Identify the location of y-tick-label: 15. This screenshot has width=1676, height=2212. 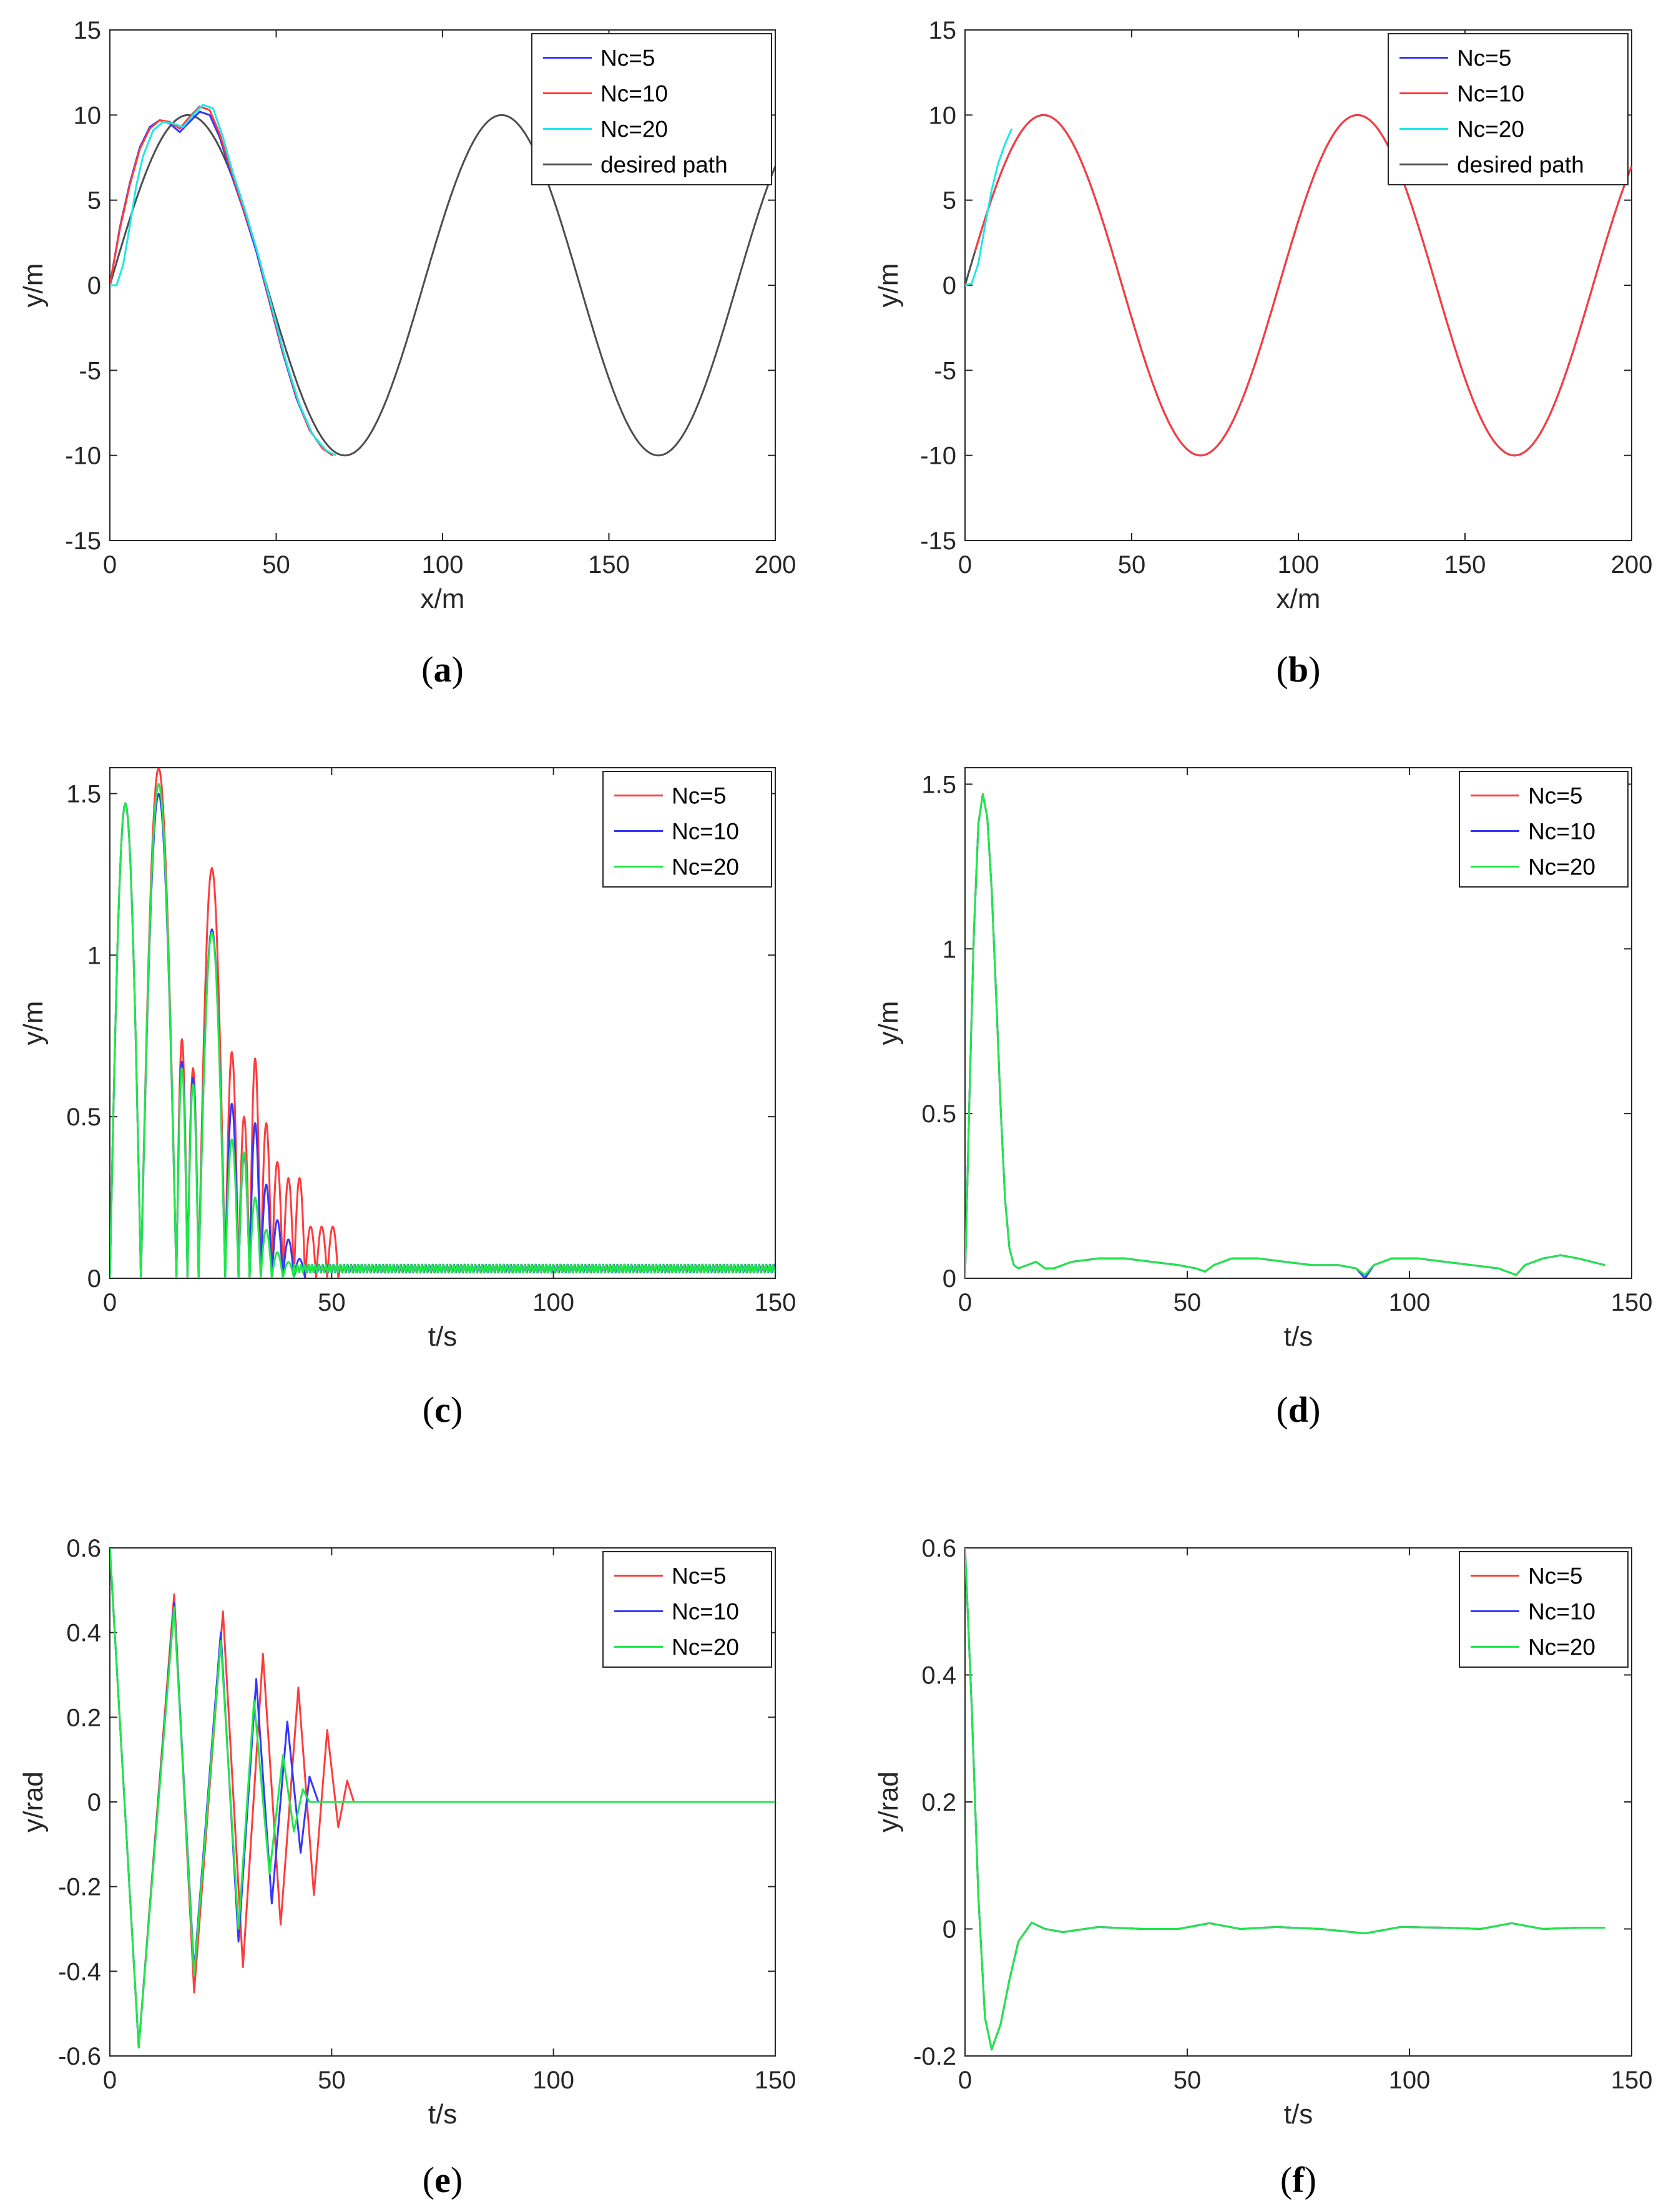
(943, 31).